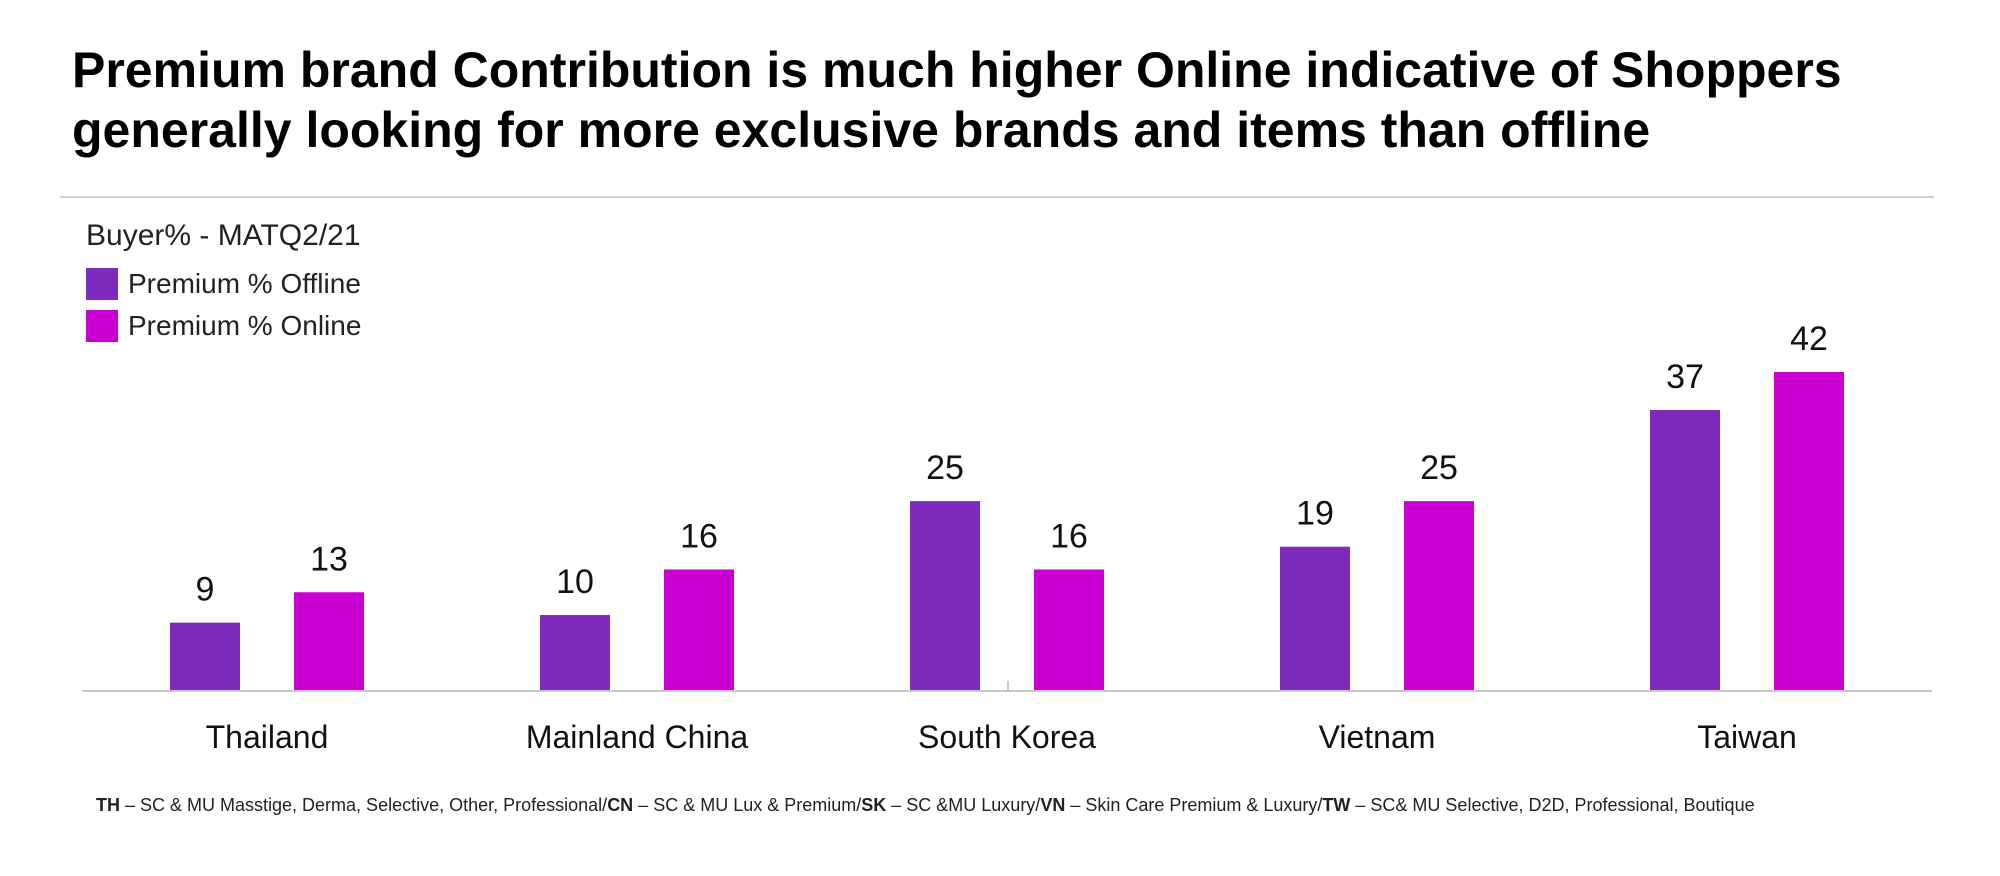 The image size is (2000, 876). Describe the element at coordinates (244, 283) in the screenshot. I see `legend-label-offline: Premium % Offline` at that location.